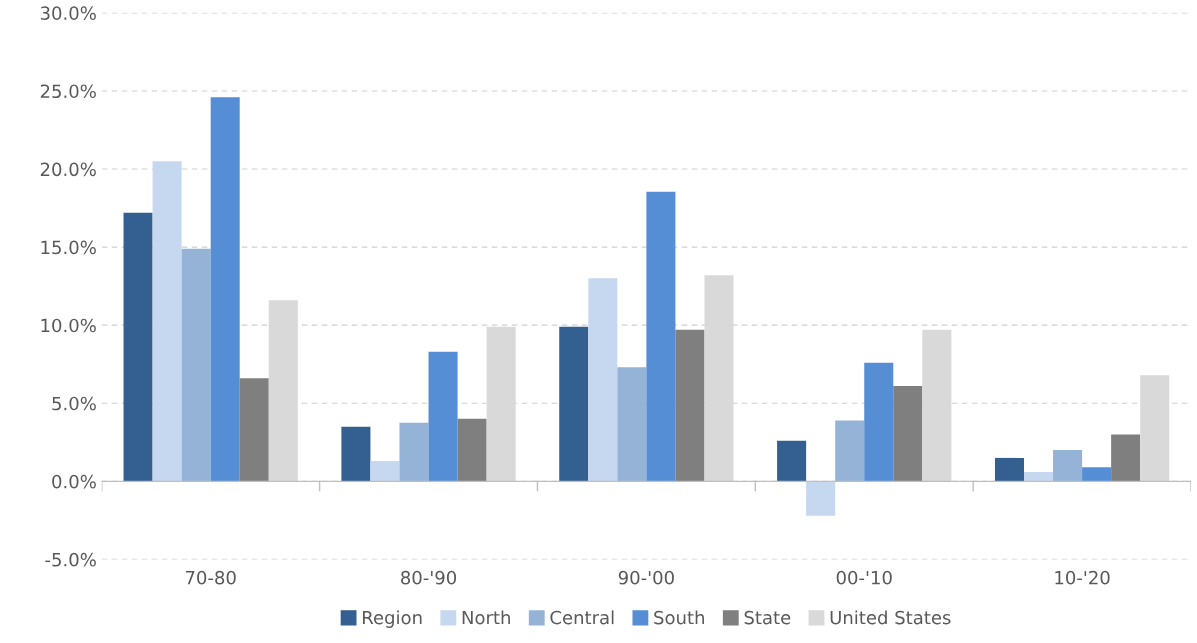 This screenshot has width=1197, height=643. Describe the element at coordinates (70, 559) in the screenshot. I see `y-tick-label: -5.0%` at that location.